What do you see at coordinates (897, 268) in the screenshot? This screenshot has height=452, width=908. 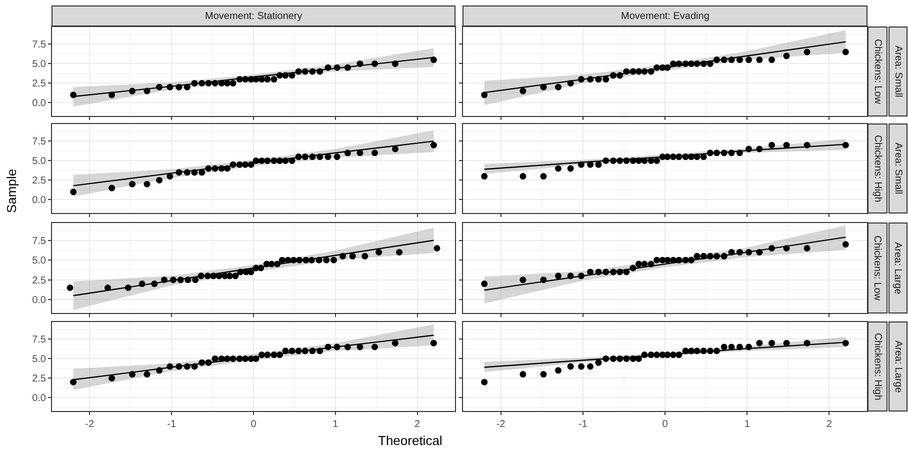 I see `text: Area: Large` at bounding box center [897, 268].